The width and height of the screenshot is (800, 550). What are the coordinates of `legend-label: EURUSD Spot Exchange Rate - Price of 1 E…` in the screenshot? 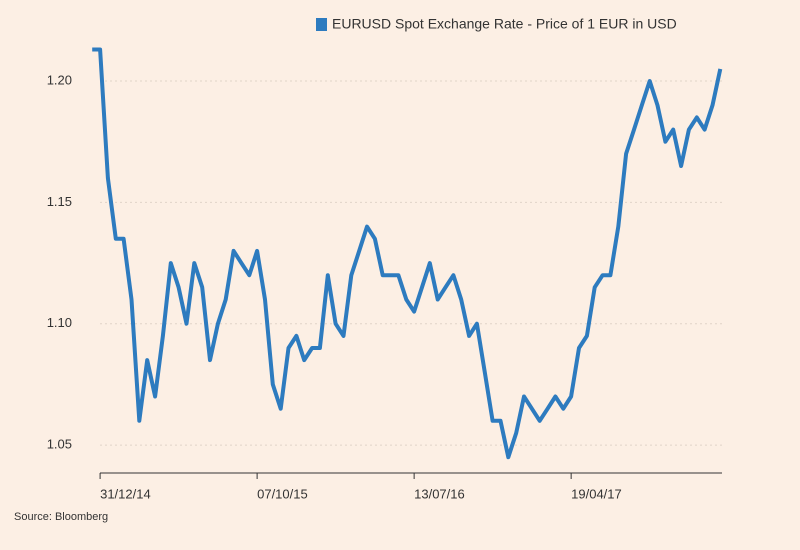 It's located at (504, 24).